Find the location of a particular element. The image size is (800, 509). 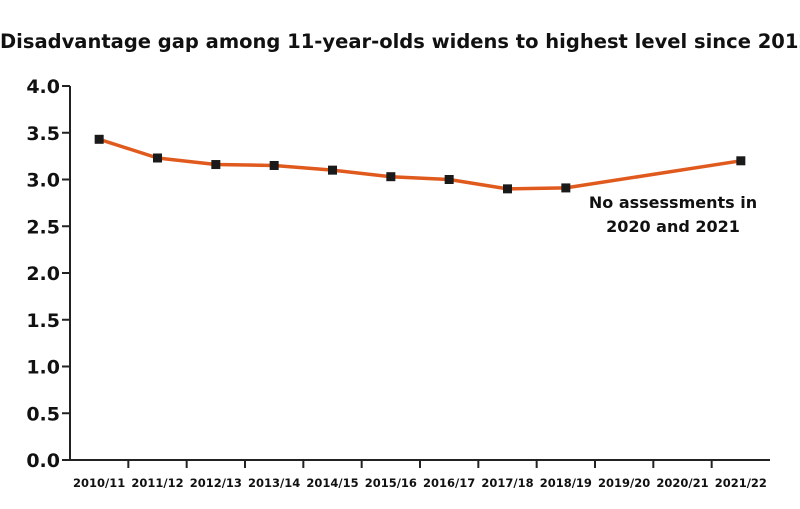

x-tick-label: 2021/22 is located at coordinates (741, 483).